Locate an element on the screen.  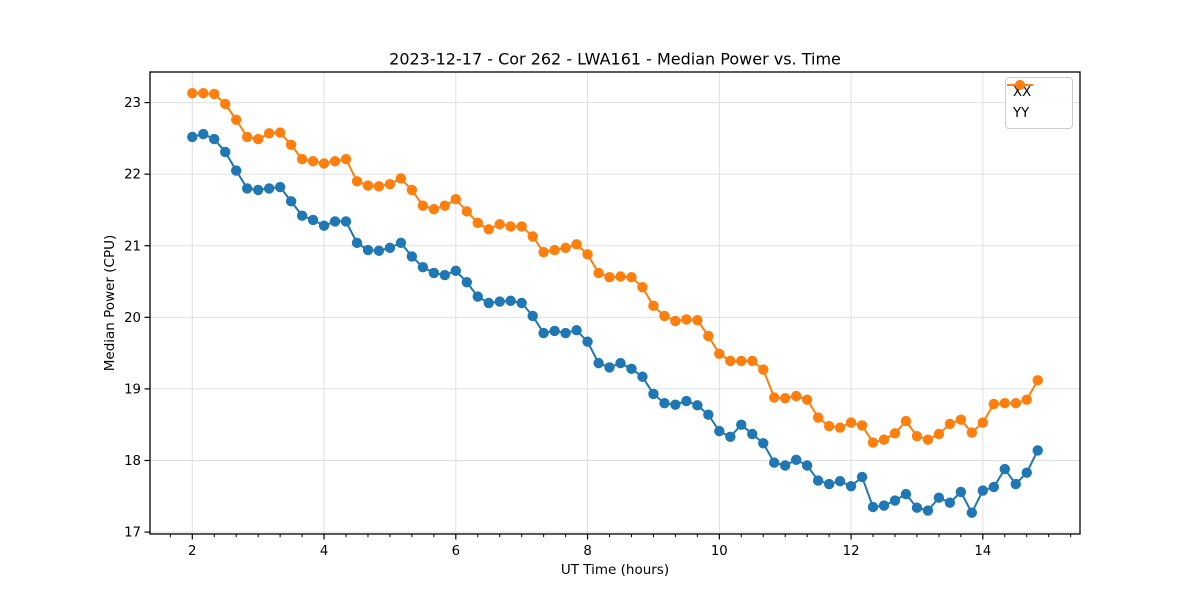
x-axis-label: UT Time (hours) is located at coordinates (615, 570).